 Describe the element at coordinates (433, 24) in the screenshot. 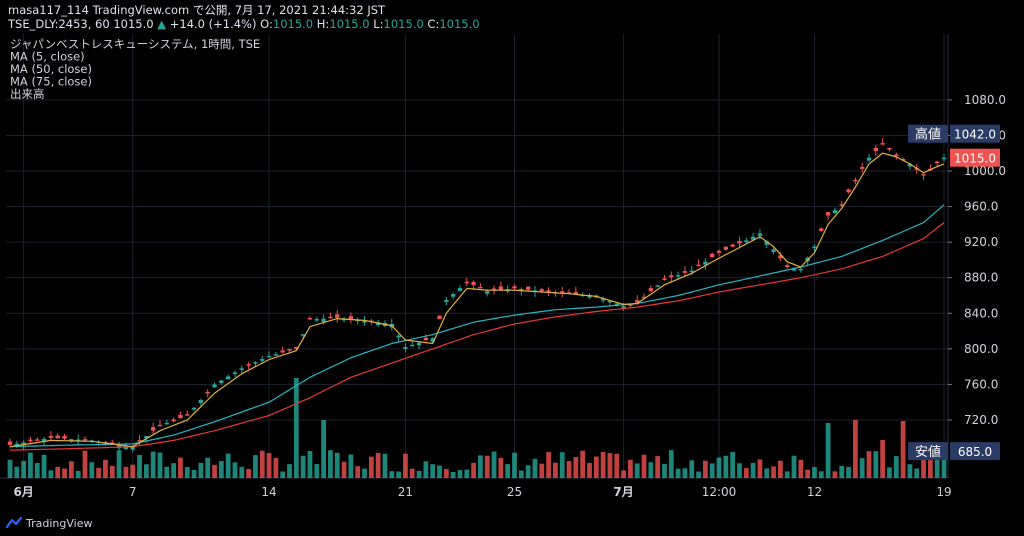

I see `close-label: C:` at that location.